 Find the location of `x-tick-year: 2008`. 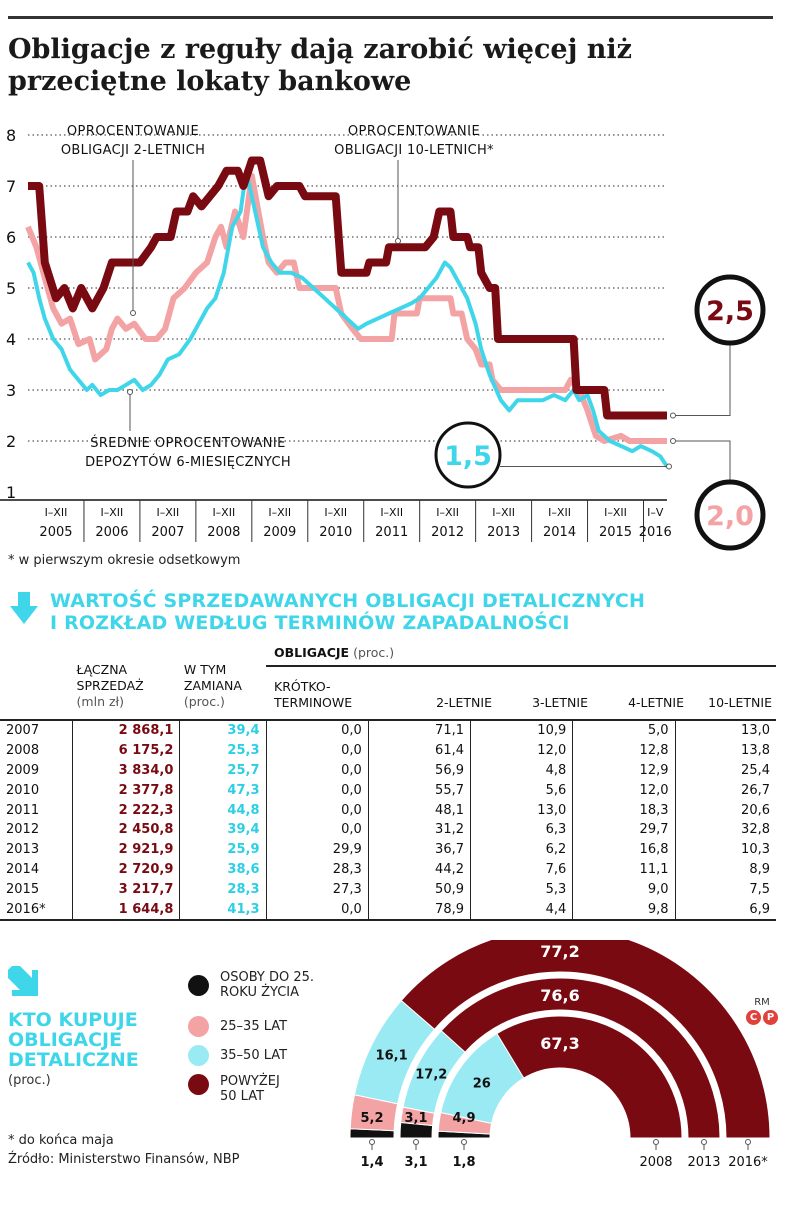

x-tick-year: 2008 is located at coordinates (223, 532).